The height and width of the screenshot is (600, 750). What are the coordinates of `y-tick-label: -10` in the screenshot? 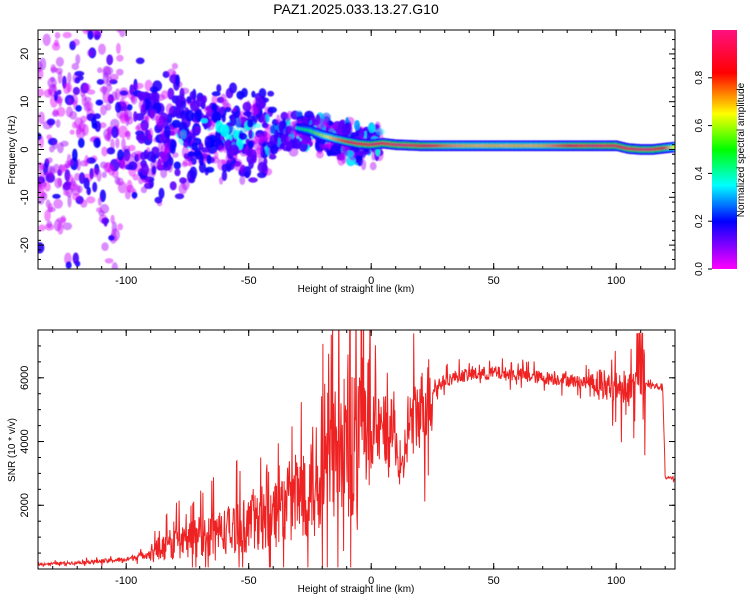 It's located at (25, 197).